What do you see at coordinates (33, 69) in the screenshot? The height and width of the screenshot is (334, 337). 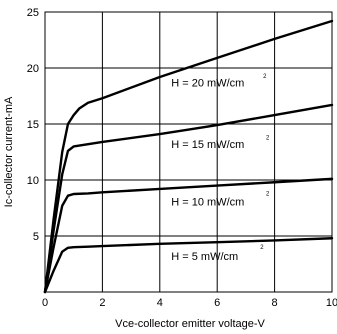 I see `y-tick-label: 20` at bounding box center [33, 69].